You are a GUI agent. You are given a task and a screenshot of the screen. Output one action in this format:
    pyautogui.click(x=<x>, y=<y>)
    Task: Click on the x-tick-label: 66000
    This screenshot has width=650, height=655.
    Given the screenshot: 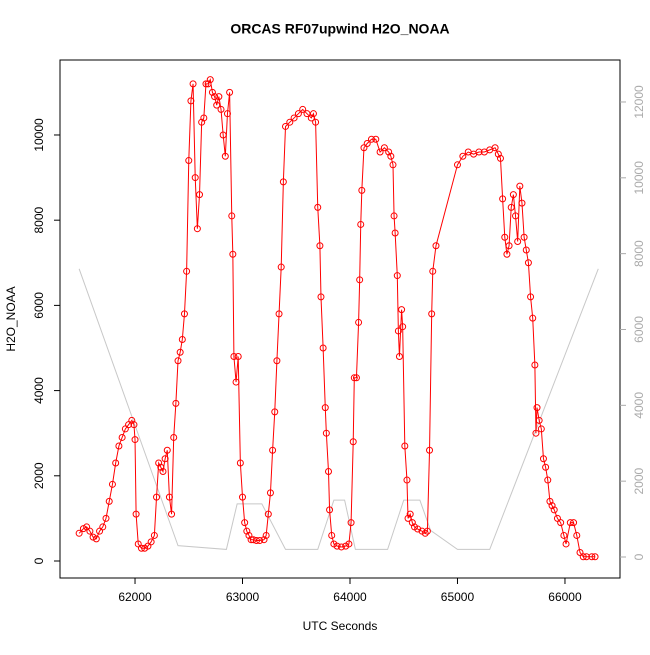 What is the action you would take?
    pyautogui.click(x=565, y=597)
    